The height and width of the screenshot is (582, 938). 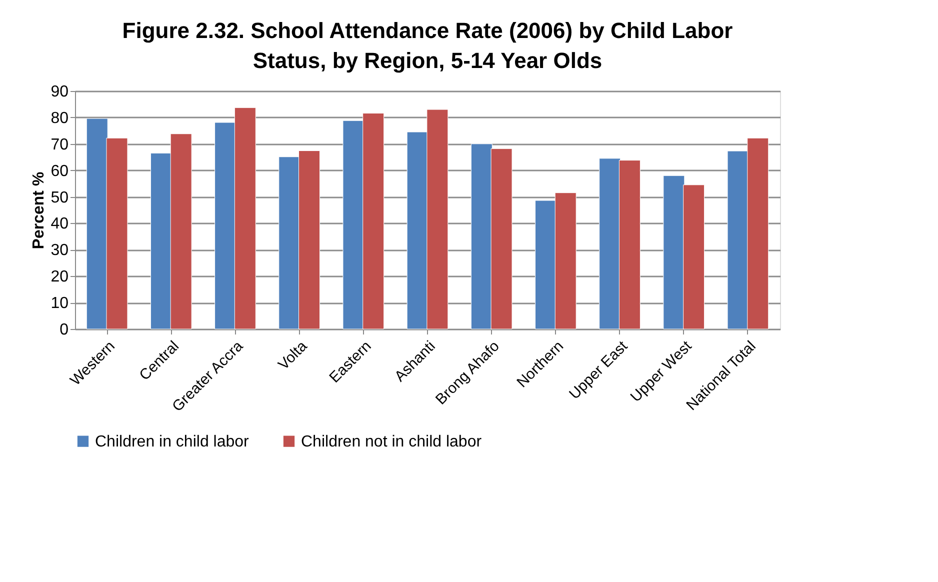 I want to click on y-tick-label: 20, so click(x=59, y=277).